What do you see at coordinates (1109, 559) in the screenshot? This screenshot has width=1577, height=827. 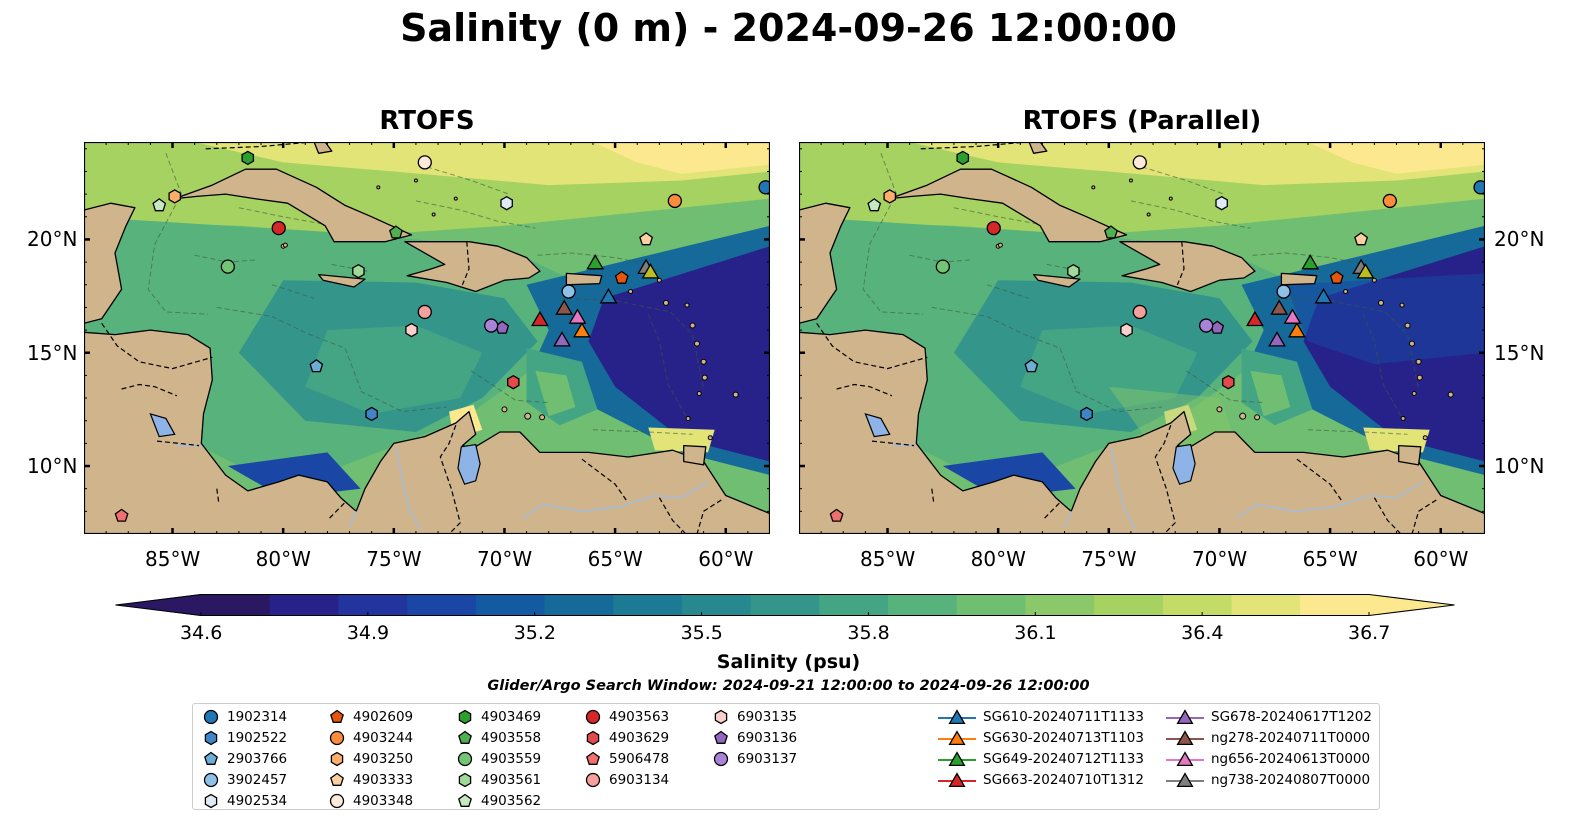 I see `lon-tick-label: 75°W` at bounding box center [1109, 559].